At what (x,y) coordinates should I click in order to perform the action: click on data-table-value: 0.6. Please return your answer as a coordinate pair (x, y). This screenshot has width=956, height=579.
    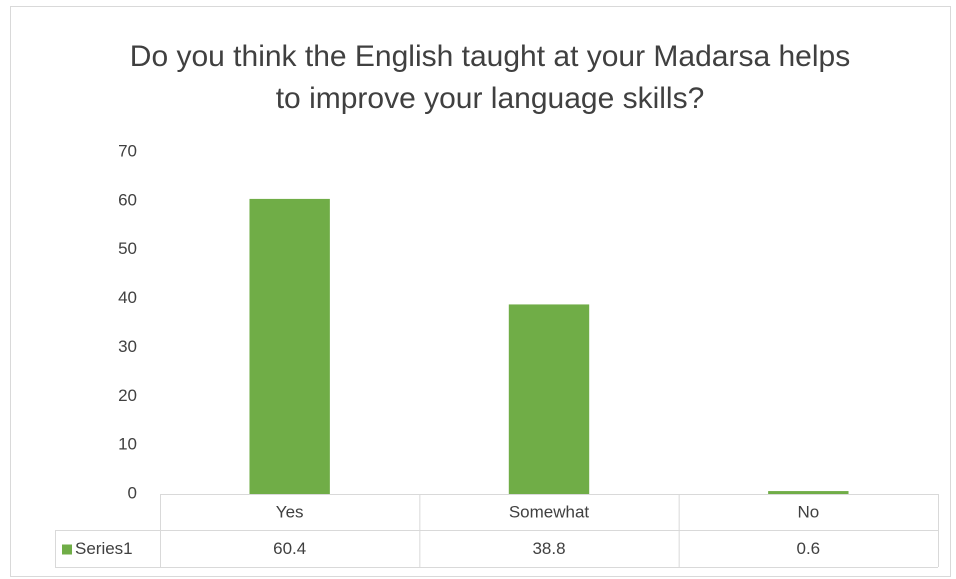
    Looking at the image, I should click on (809, 548).